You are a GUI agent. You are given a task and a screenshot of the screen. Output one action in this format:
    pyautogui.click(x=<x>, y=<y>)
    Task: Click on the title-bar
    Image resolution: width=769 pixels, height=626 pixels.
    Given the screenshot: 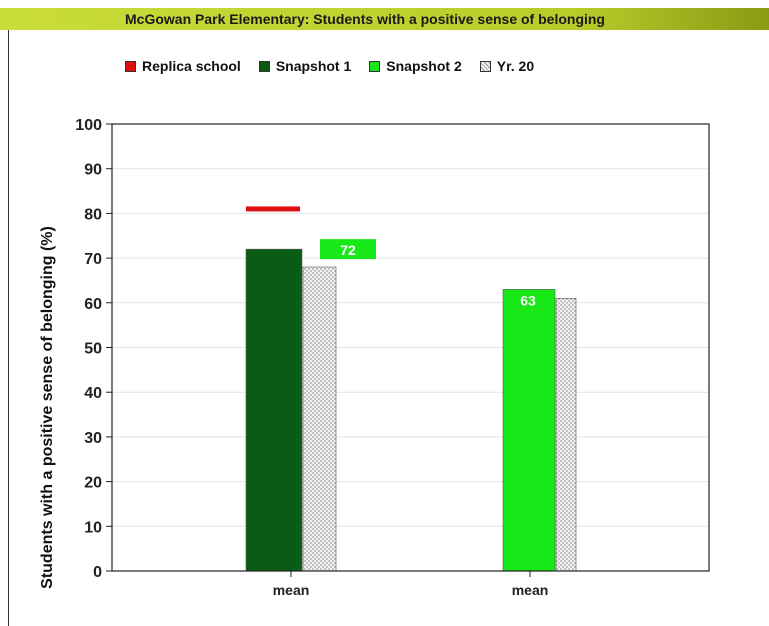 What is the action you would take?
    pyautogui.click(x=384, y=19)
    